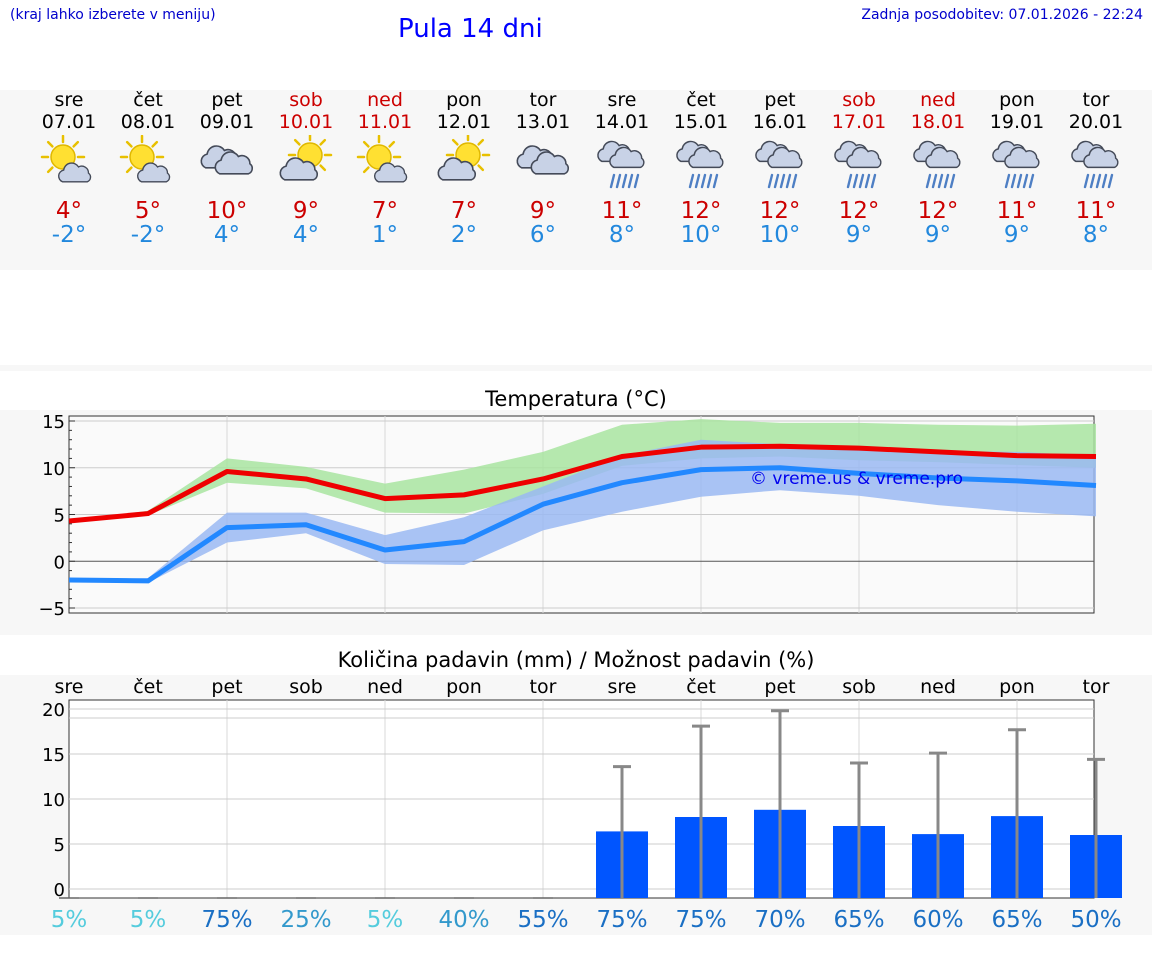 This screenshot has height=975, width=1152. Describe the element at coordinates (385, 235) in the screenshot. I see `min-temperature: 1°` at that location.